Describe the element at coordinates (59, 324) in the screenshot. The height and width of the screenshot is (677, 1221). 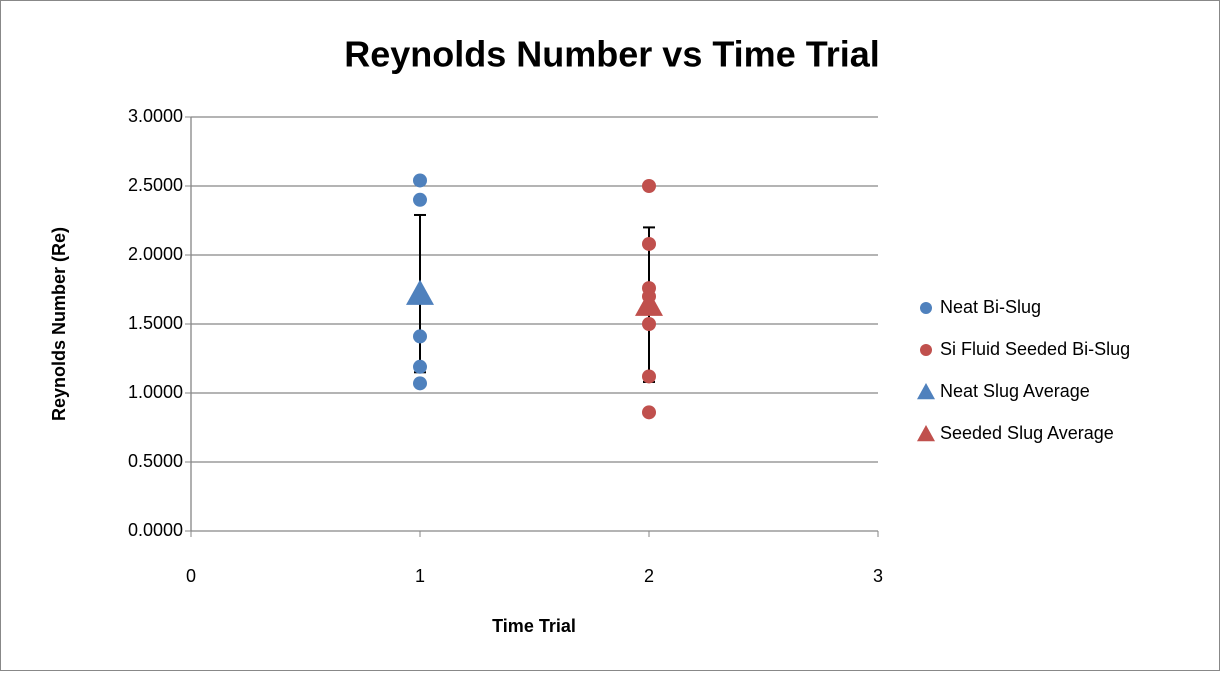
I see `y-axis-title: Reynolds Number (Re)` at that location.